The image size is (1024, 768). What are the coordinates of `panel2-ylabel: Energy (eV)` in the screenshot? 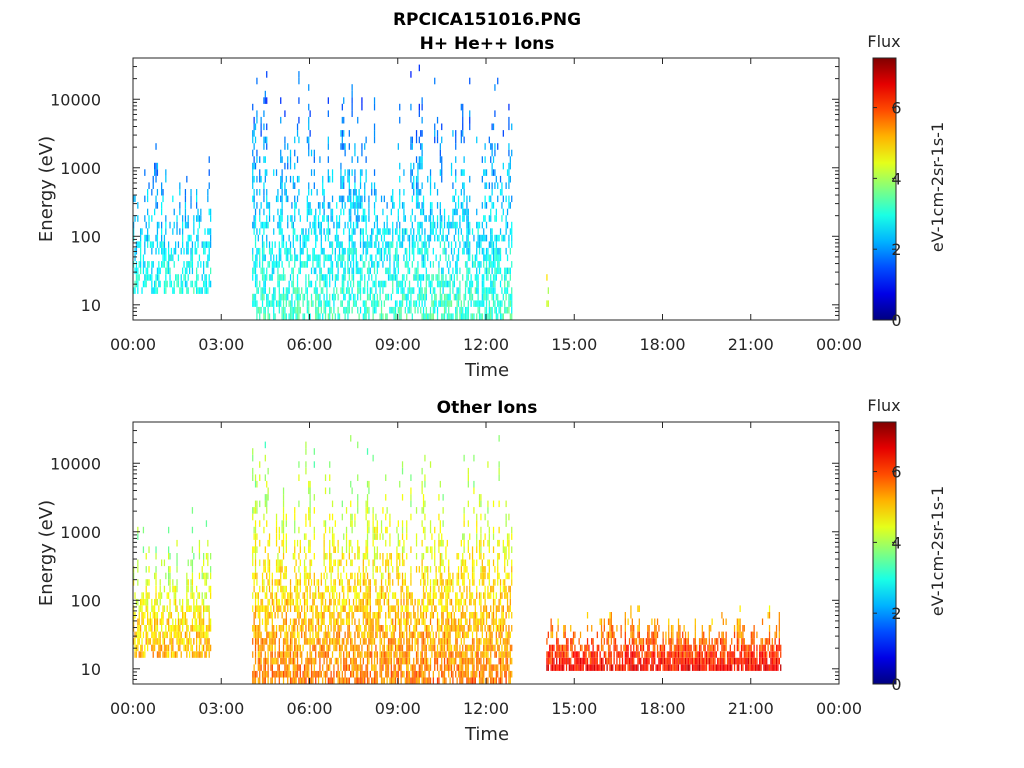 It's located at (46, 553).